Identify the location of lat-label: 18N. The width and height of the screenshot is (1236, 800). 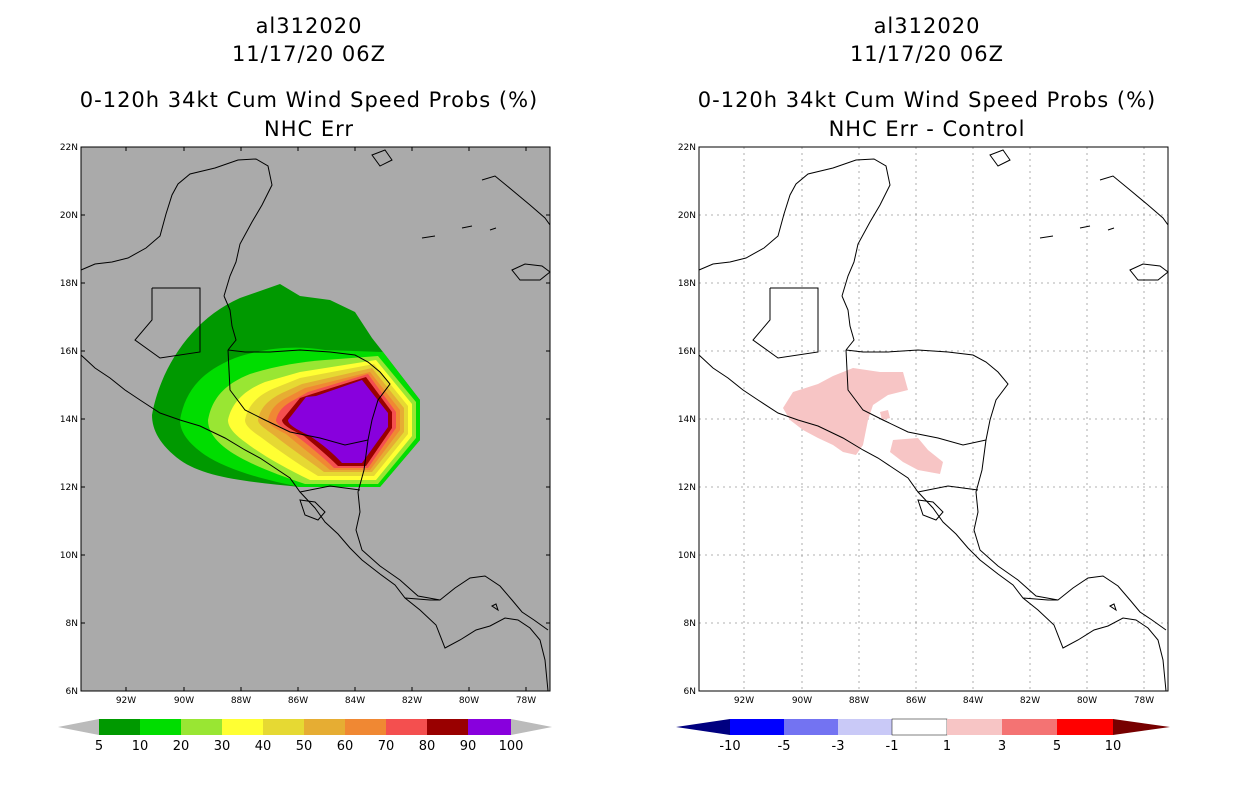
(687, 284).